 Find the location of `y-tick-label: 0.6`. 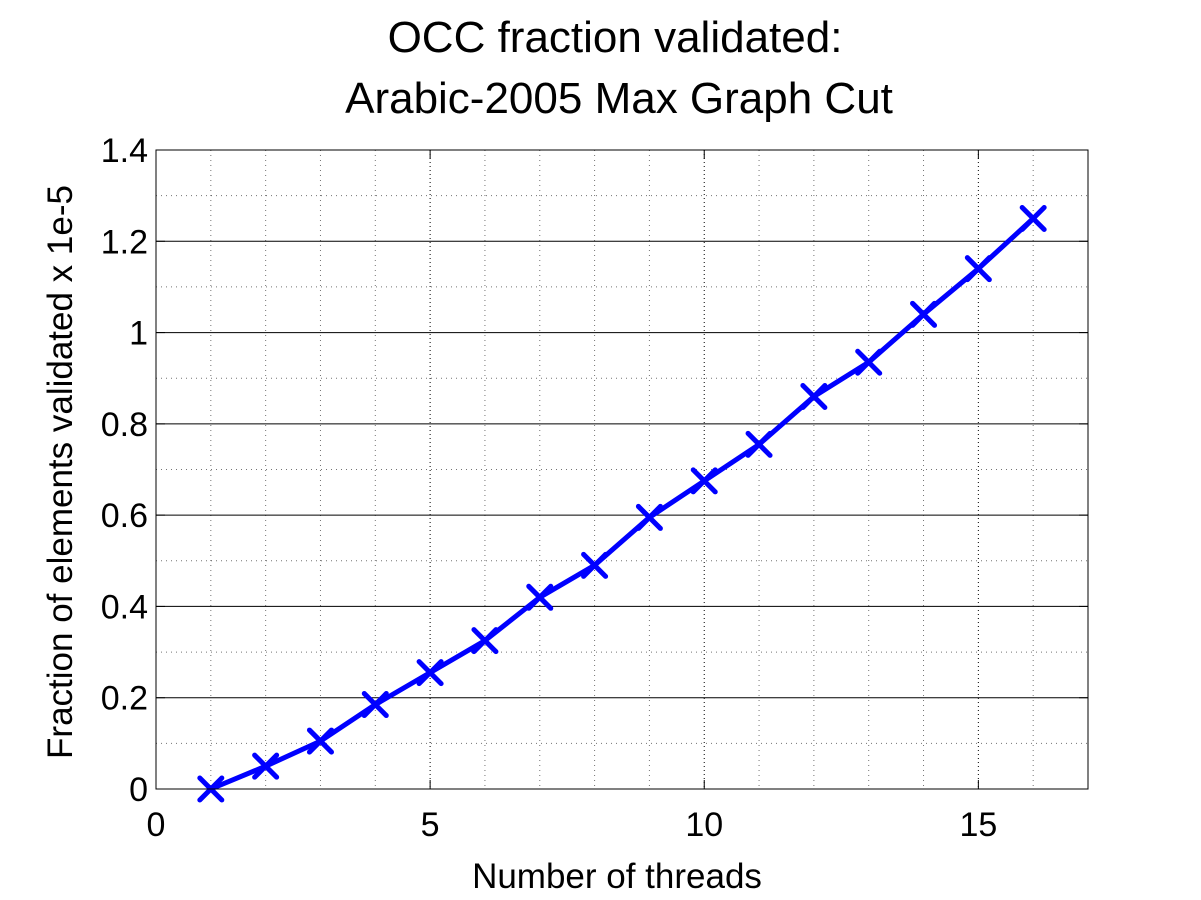

y-tick-label: 0.6 is located at coordinates (124, 516).